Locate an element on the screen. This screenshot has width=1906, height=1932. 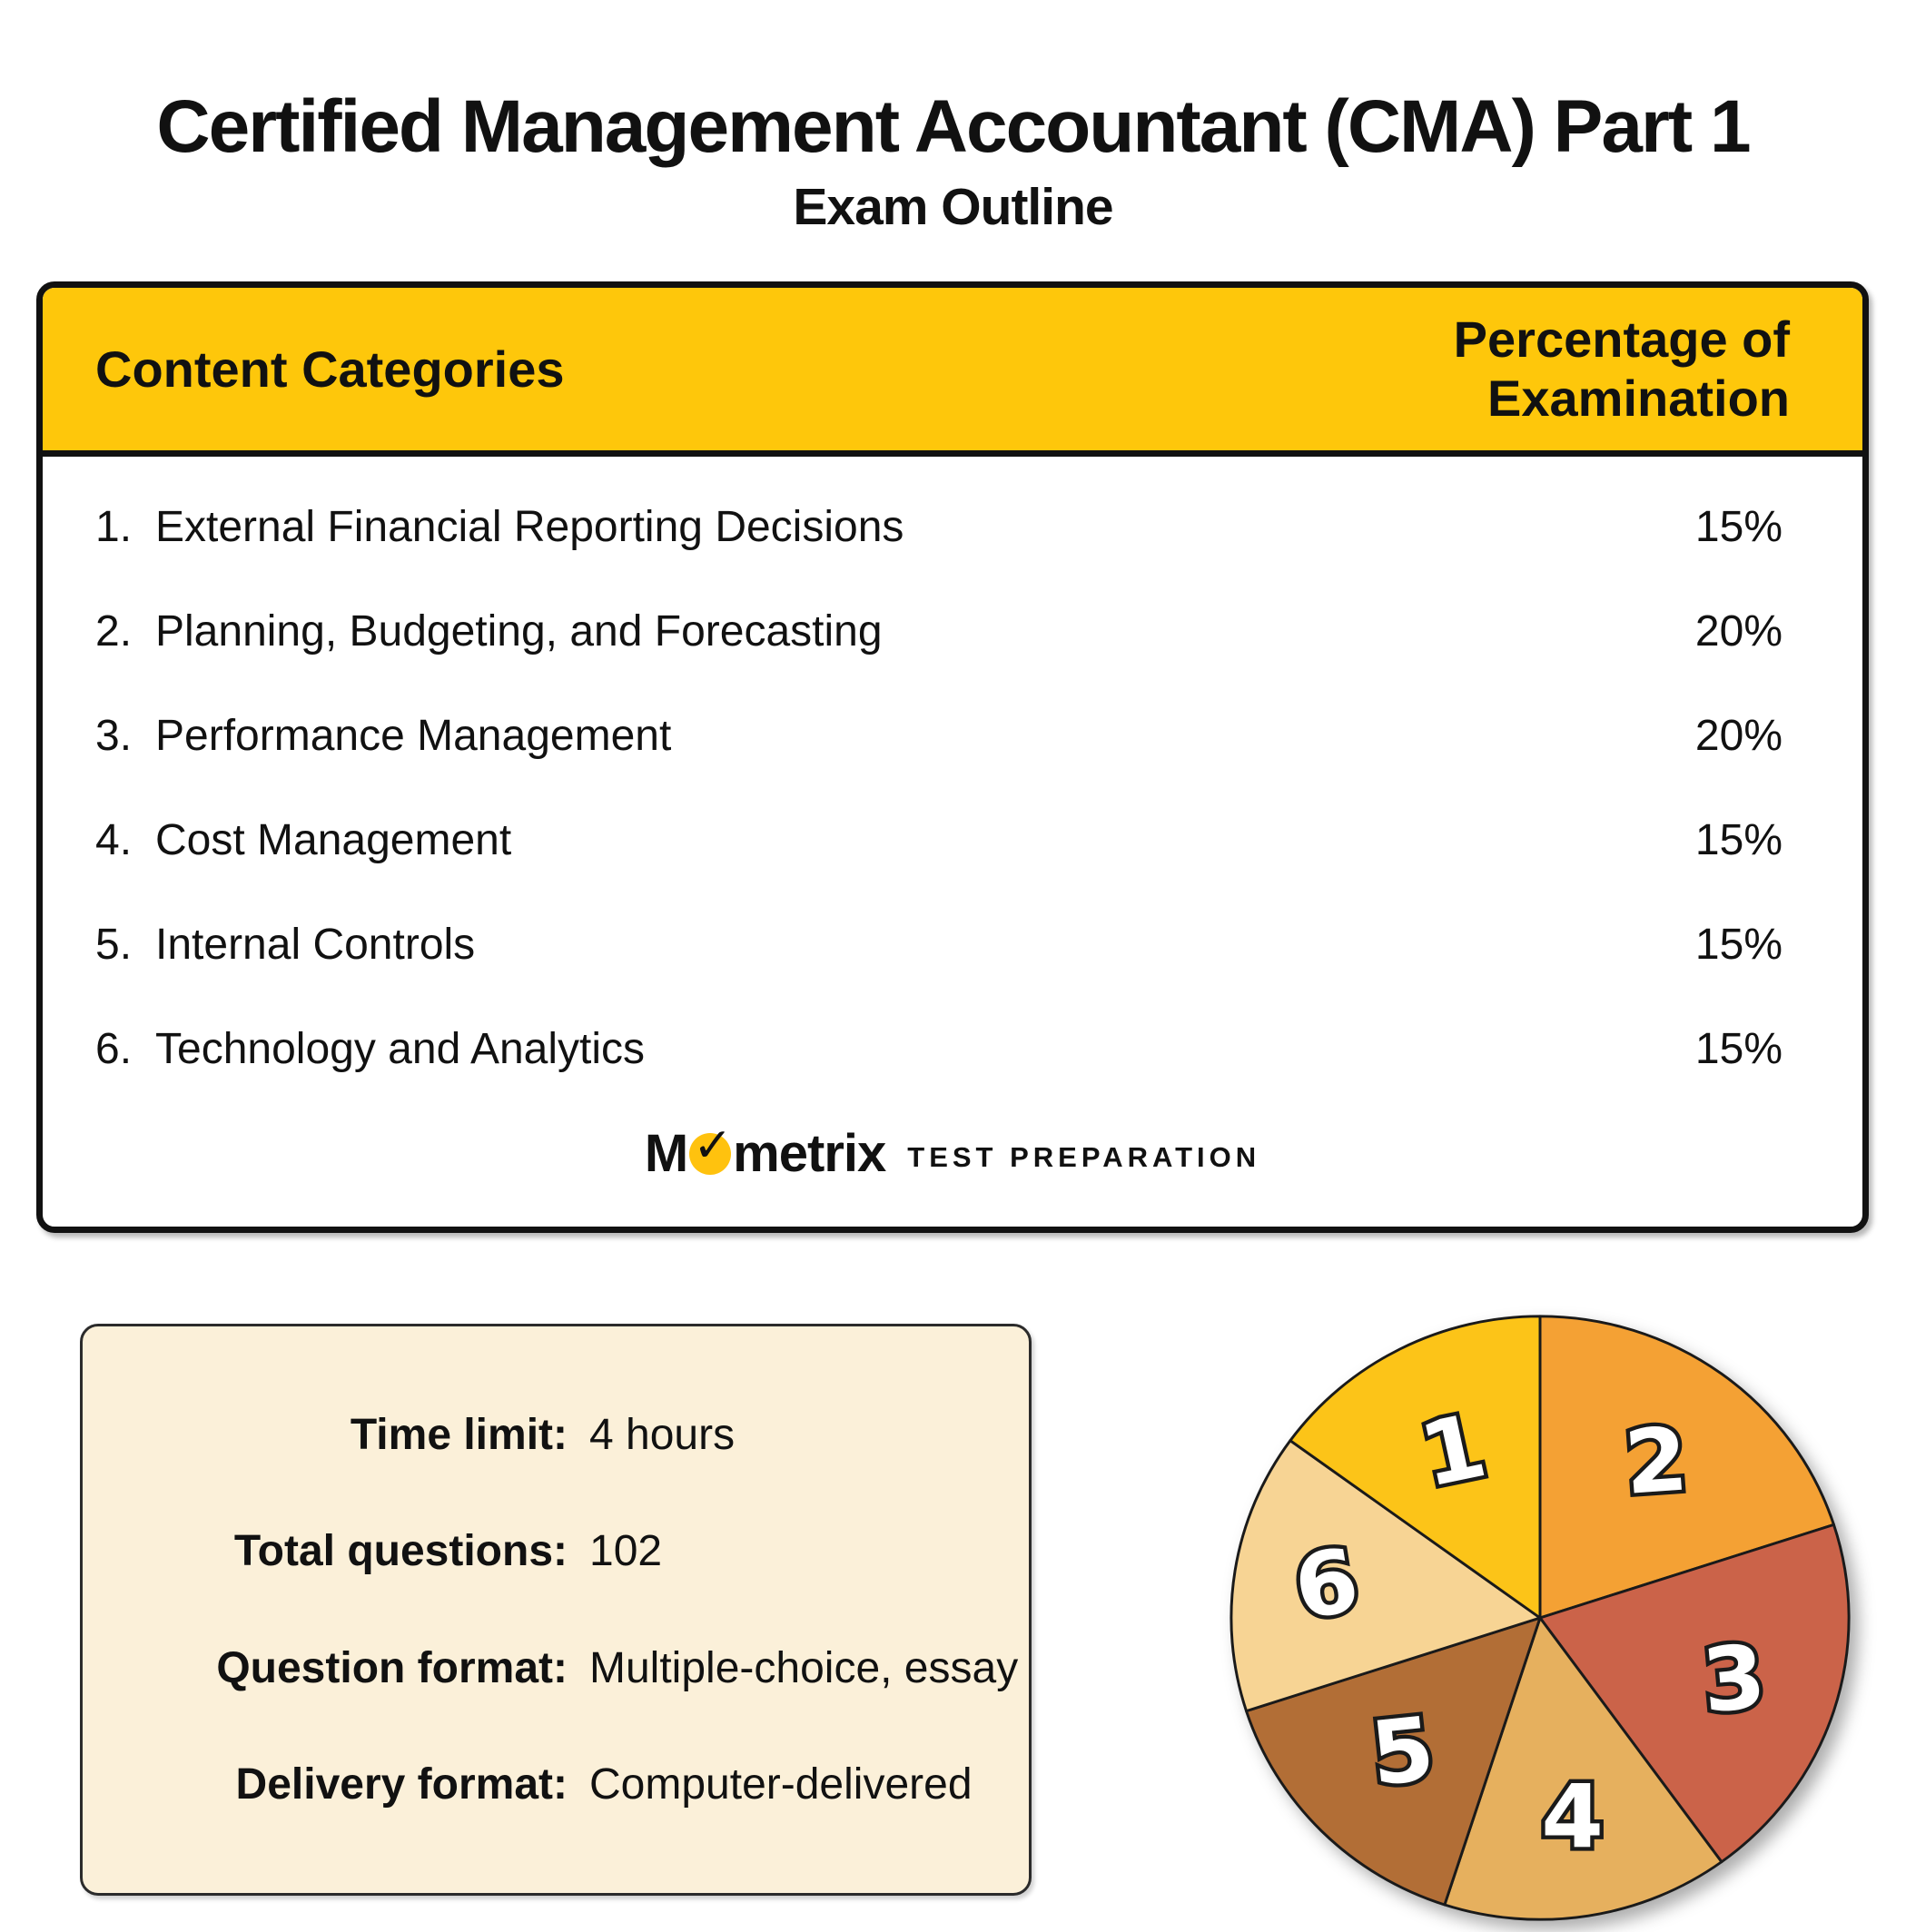
logo-tagline: TEST PREPARATION is located at coordinates (1084, 1156).